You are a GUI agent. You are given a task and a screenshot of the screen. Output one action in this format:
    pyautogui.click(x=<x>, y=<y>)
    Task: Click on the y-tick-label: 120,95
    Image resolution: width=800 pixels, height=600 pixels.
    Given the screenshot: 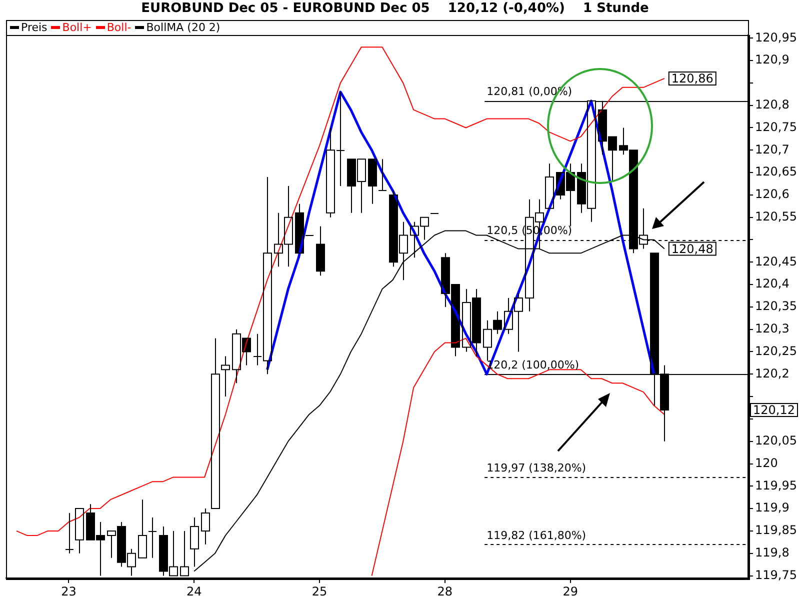 What is the action you would take?
    pyautogui.click(x=776, y=37)
    